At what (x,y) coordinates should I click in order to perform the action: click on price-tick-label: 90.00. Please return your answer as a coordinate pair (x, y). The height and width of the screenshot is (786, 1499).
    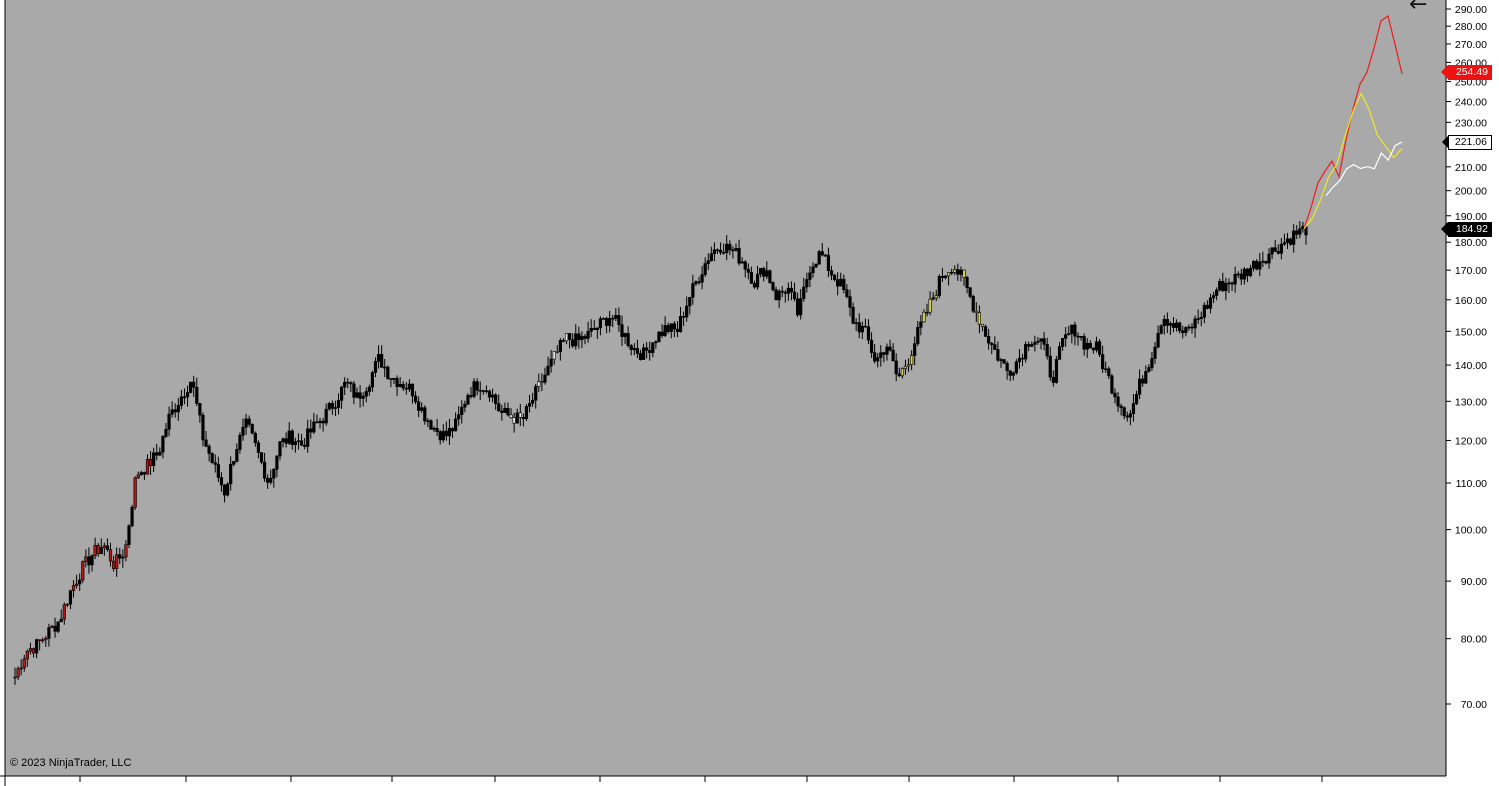
    Looking at the image, I should click on (1474, 582).